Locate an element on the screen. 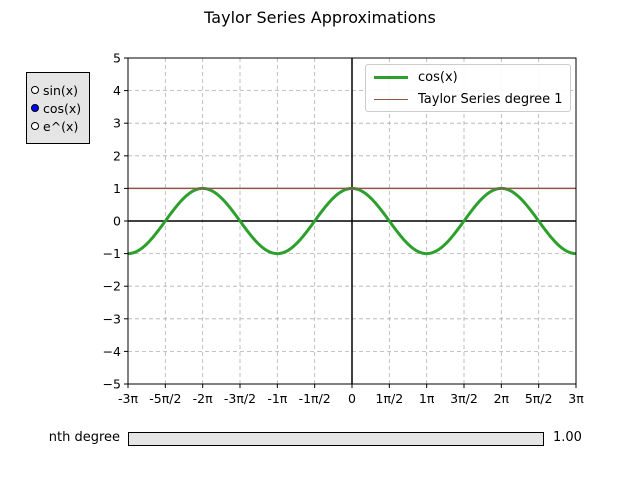 This screenshot has height=480, width=640. x-tick-label-10: 2π is located at coordinates (502, 398).